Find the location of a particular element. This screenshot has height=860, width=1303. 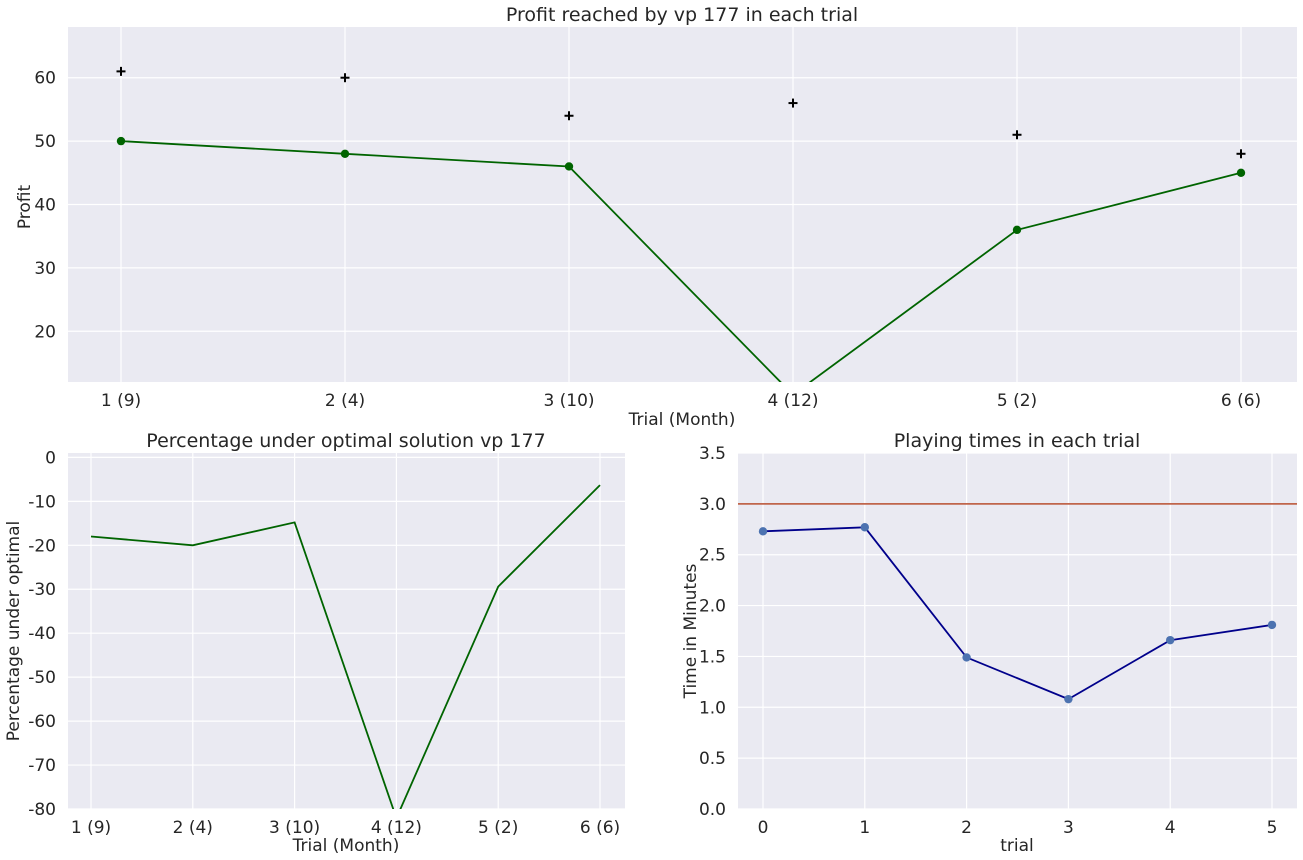

percentage-x-axis-label: Trial (Month) is located at coordinates (346, 846).